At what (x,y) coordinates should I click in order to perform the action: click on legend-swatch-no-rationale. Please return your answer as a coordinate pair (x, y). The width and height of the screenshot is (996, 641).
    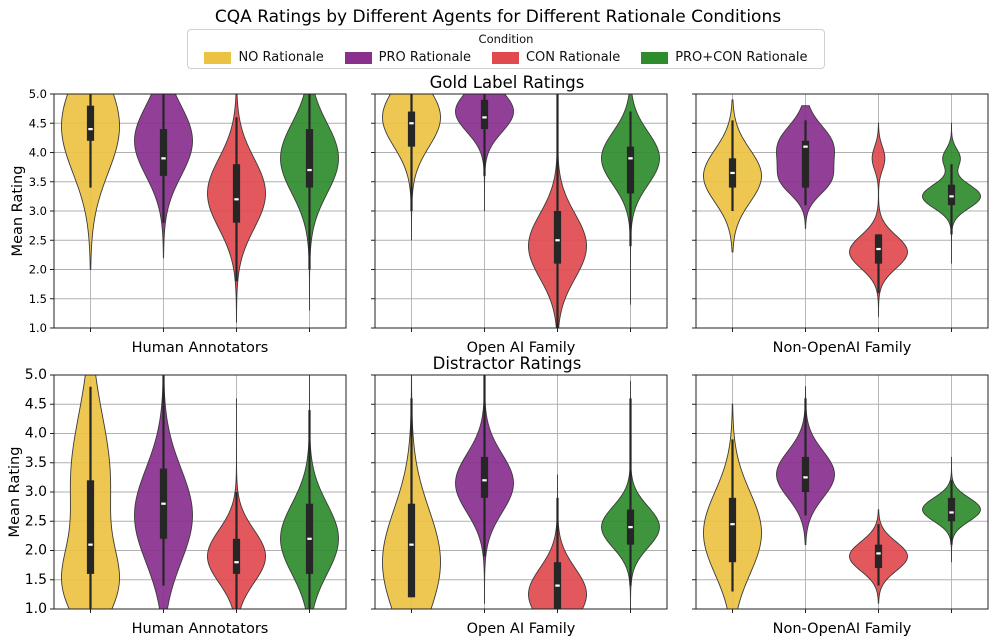
    Looking at the image, I should click on (218, 57).